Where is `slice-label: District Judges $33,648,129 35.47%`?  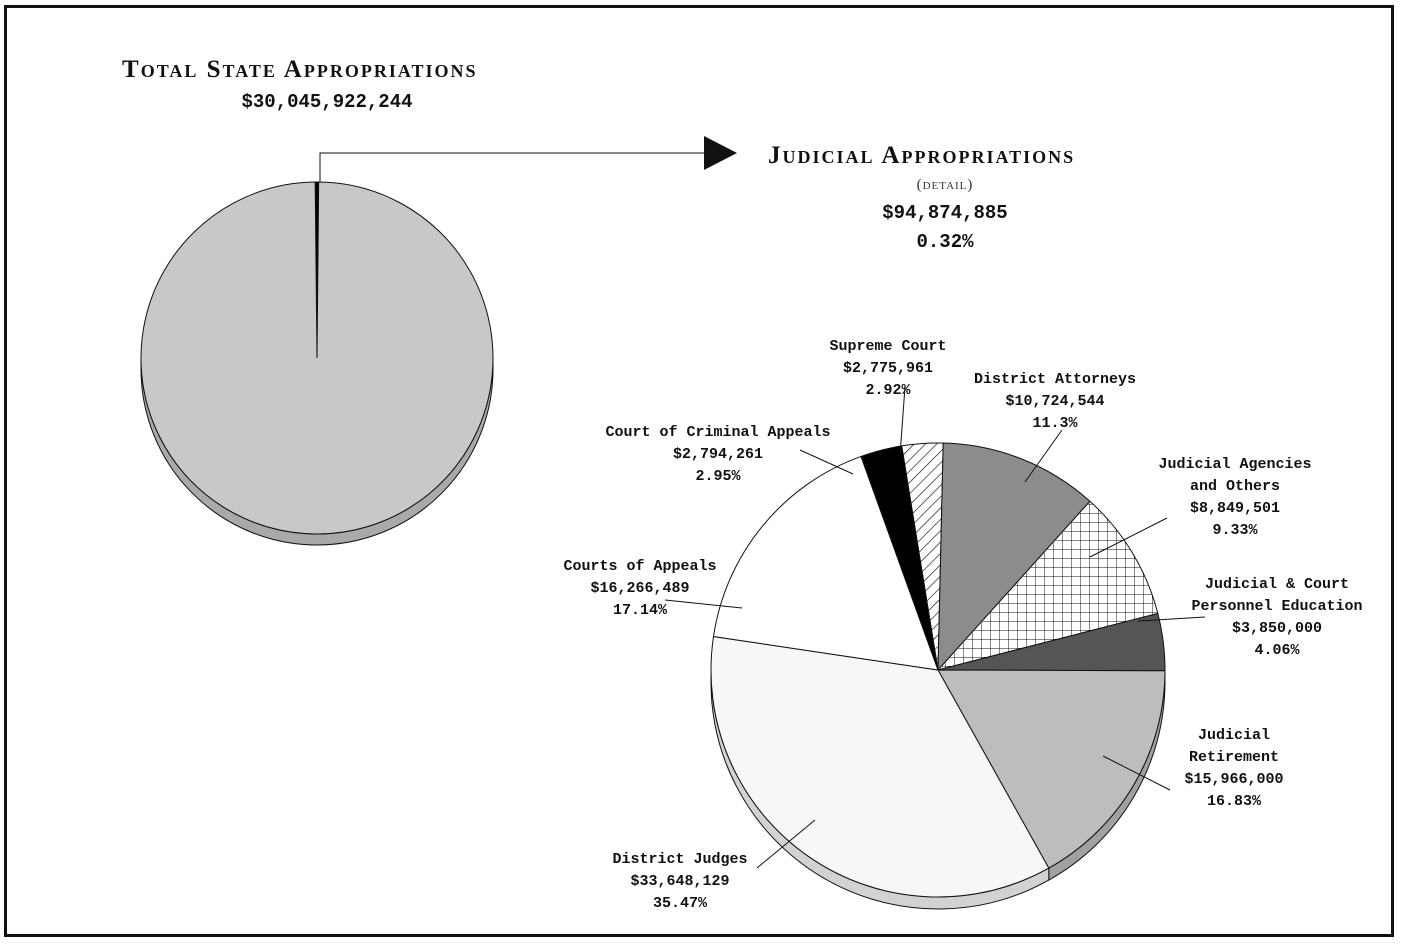 slice-label: District Judges $33,648,129 35.47% is located at coordinates (679, 881).